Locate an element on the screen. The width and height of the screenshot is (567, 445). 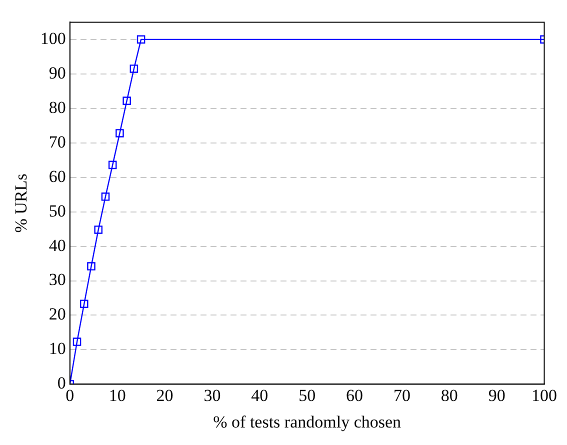
y-tick-label: 60 is located at coordinates (57, 176).